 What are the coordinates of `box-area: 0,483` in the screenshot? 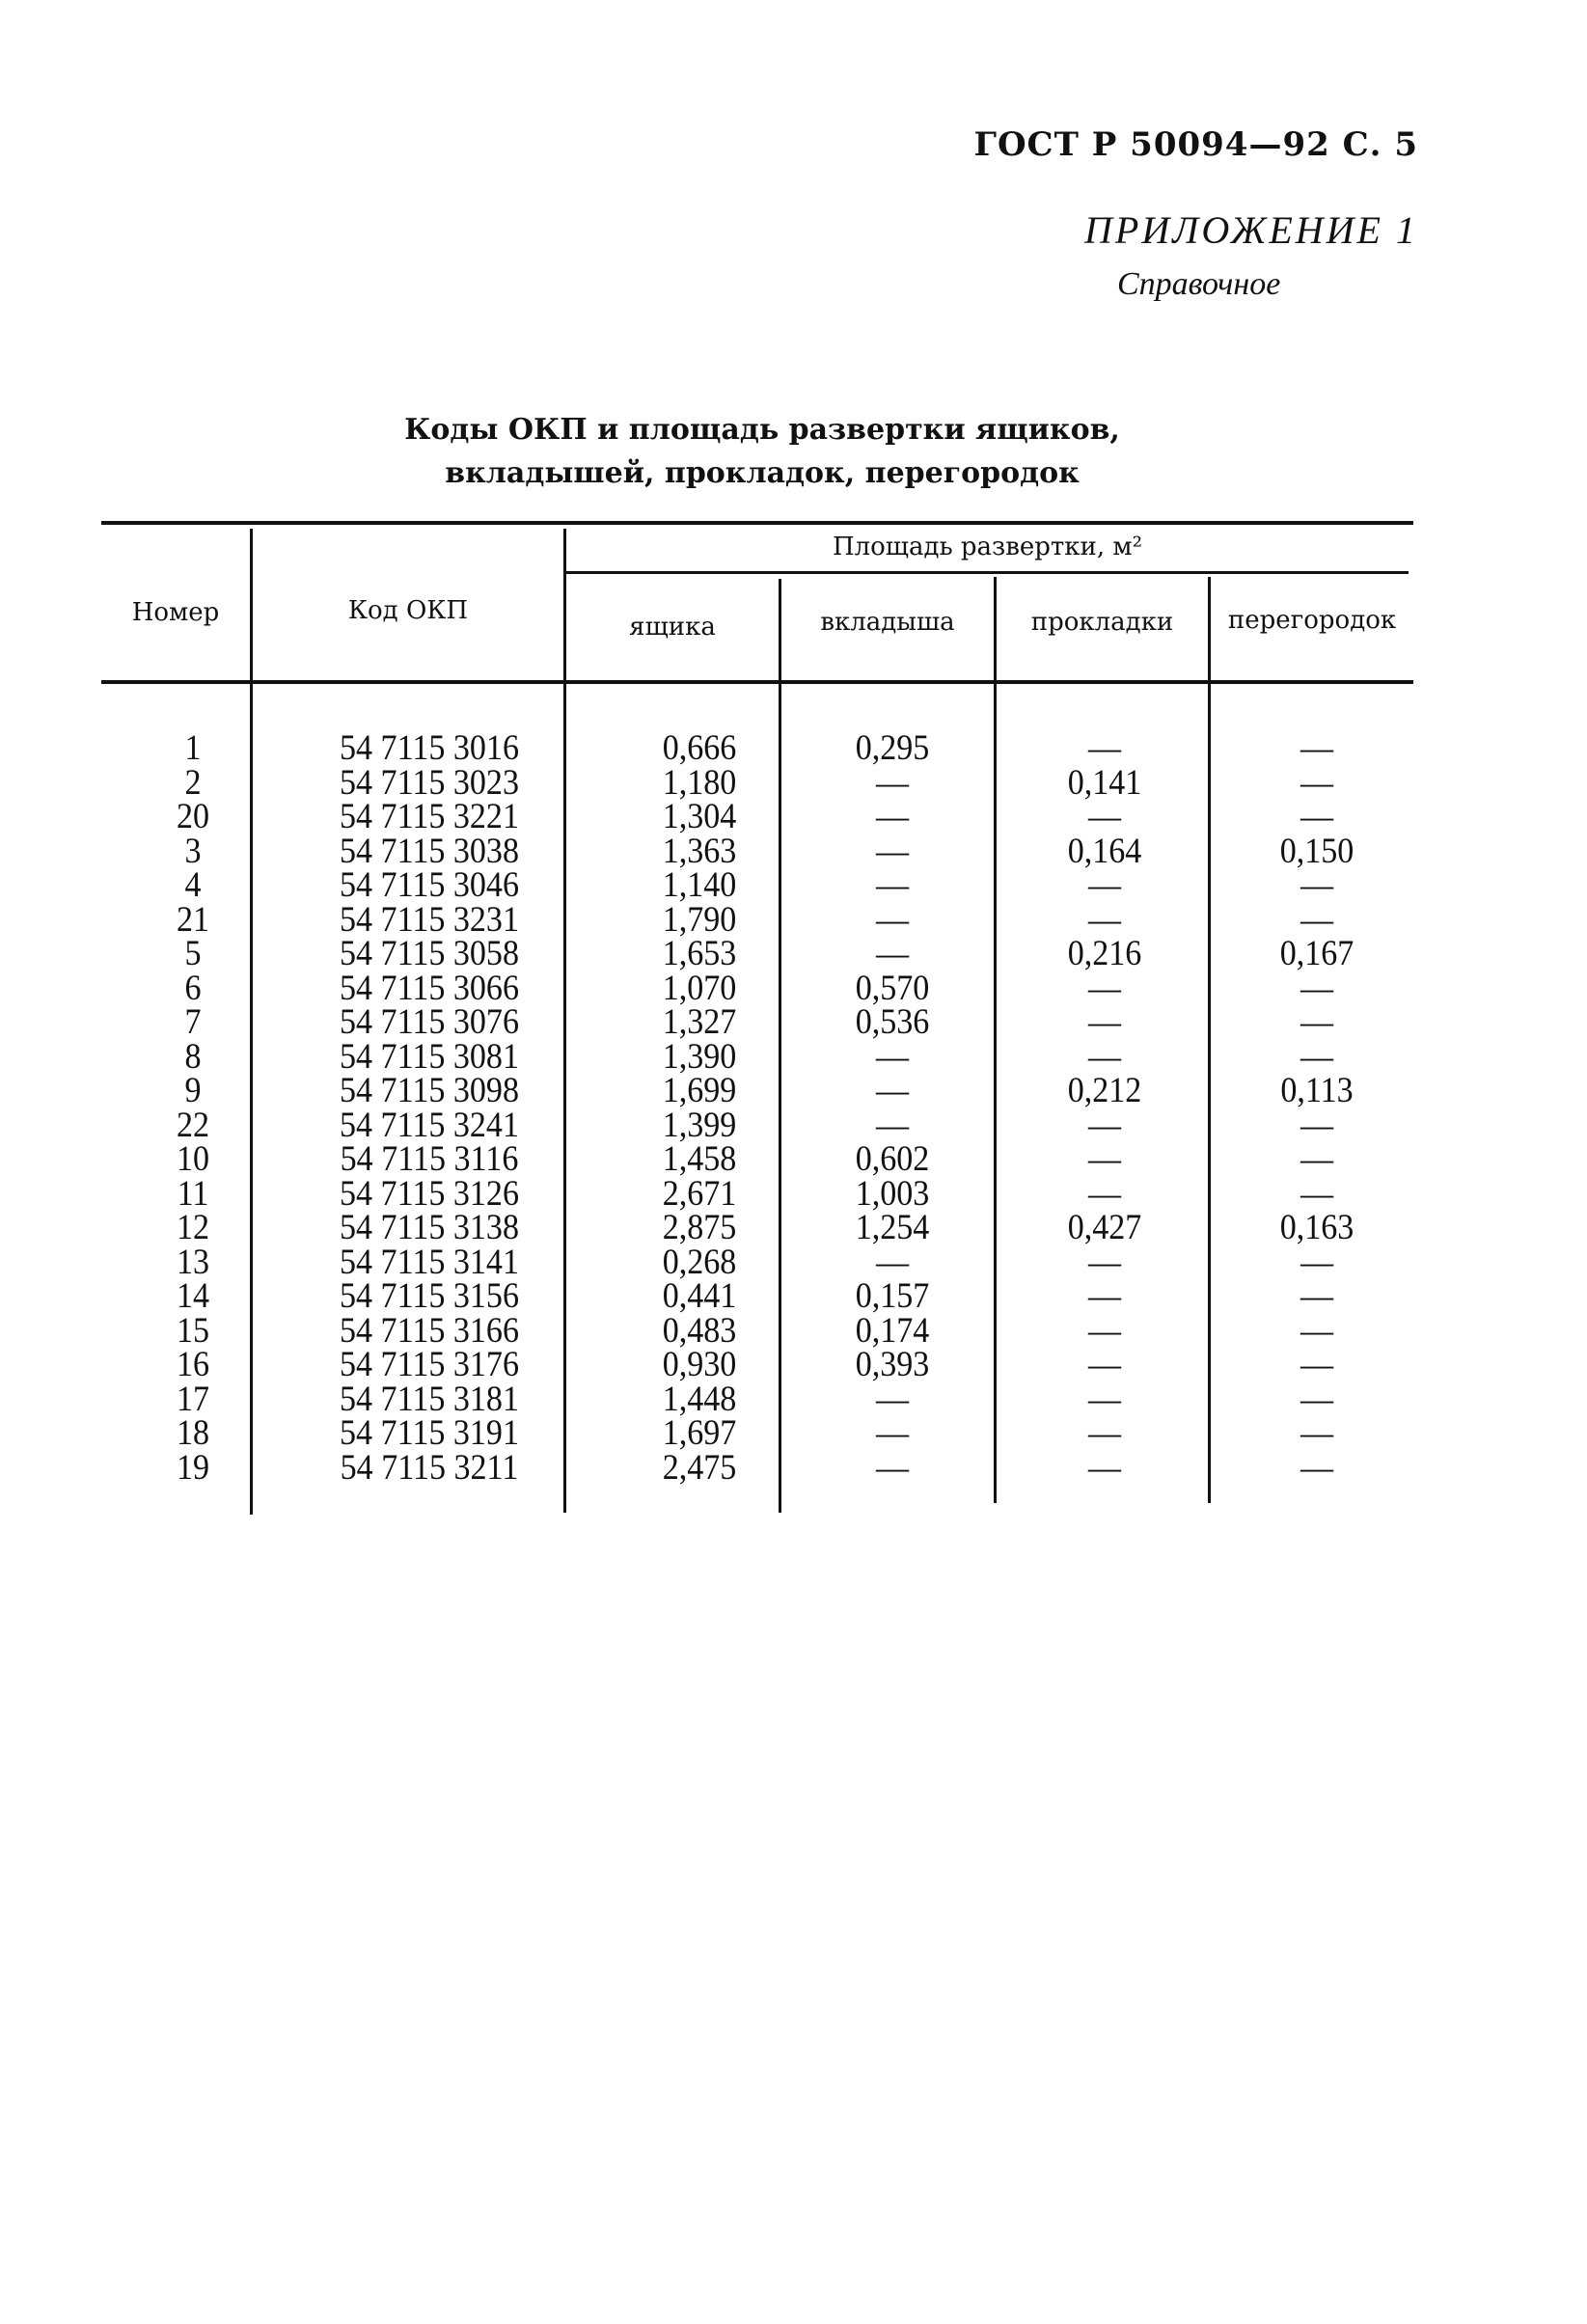 It's located at (699, 1330).